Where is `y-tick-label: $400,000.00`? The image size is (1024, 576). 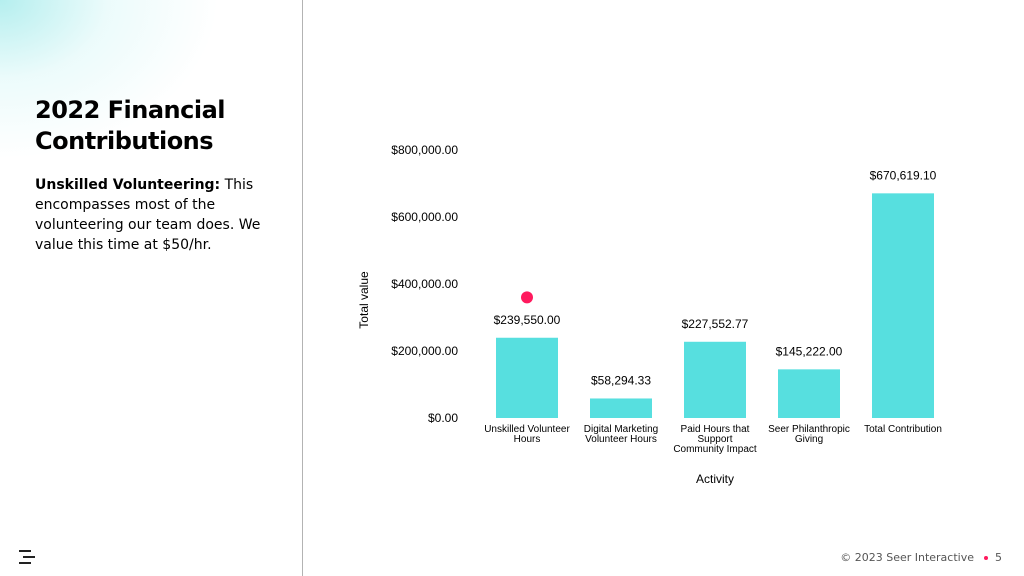 y-tick-label: $400,000.00 is located at coordinates (424, 284).